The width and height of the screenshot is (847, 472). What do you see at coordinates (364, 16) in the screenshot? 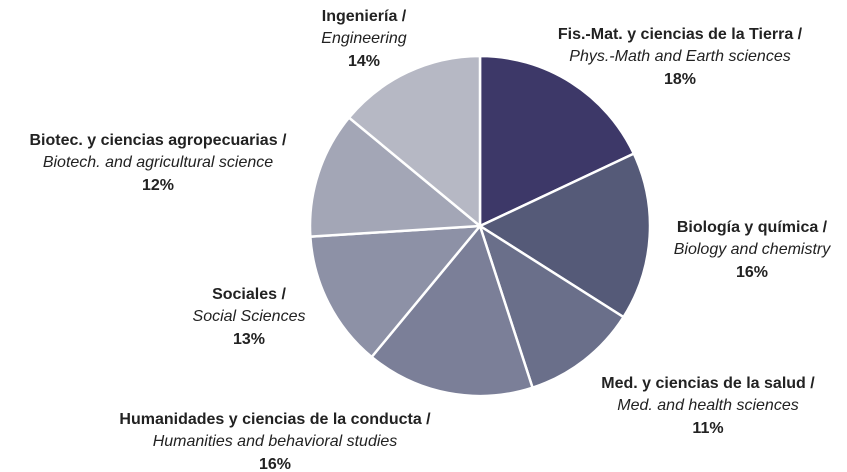
I see `slice-label: Ingeniería /` at bounding box center [364, 16].